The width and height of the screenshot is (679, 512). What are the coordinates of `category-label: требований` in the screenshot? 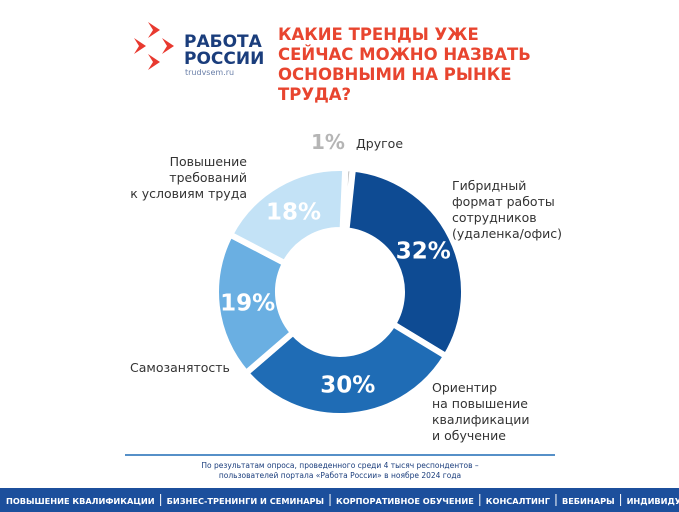 It's located at (208, 177).